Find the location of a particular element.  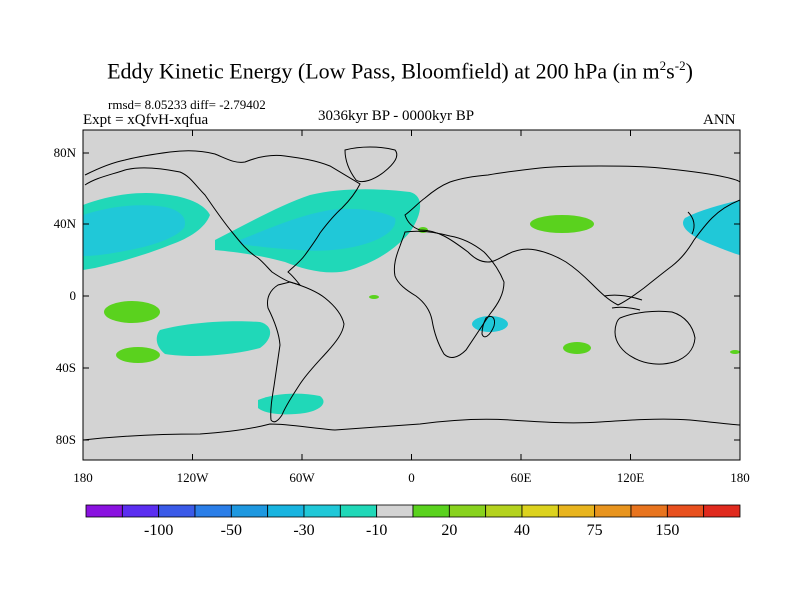

west-pacific-band is located at coordinates (711, 227).